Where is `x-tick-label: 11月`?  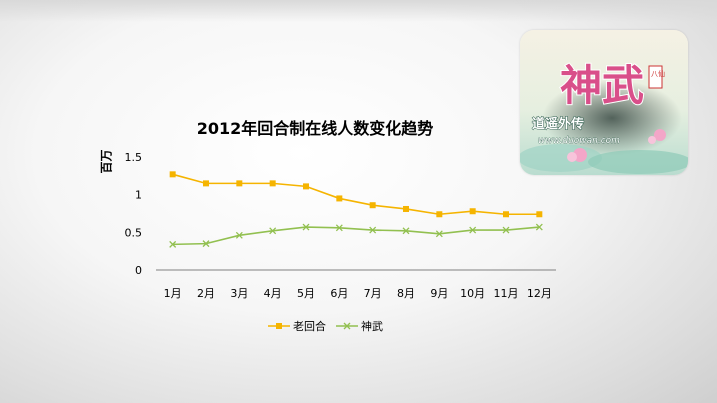 x-tick-label: 11月 is located at coordinates (506, 293).